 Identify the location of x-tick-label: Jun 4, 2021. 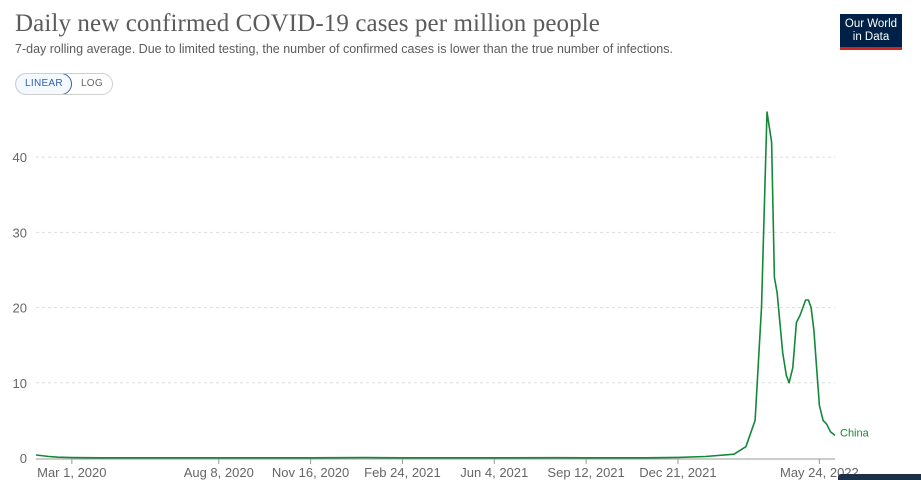
(494, 472).